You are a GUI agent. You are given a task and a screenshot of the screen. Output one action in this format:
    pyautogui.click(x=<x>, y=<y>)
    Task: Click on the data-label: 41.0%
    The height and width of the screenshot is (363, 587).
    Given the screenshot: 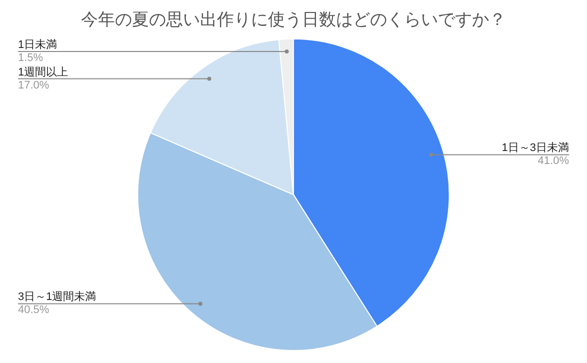 What is the action you would take?
    pyautogui.click(x=554, y=161)
    